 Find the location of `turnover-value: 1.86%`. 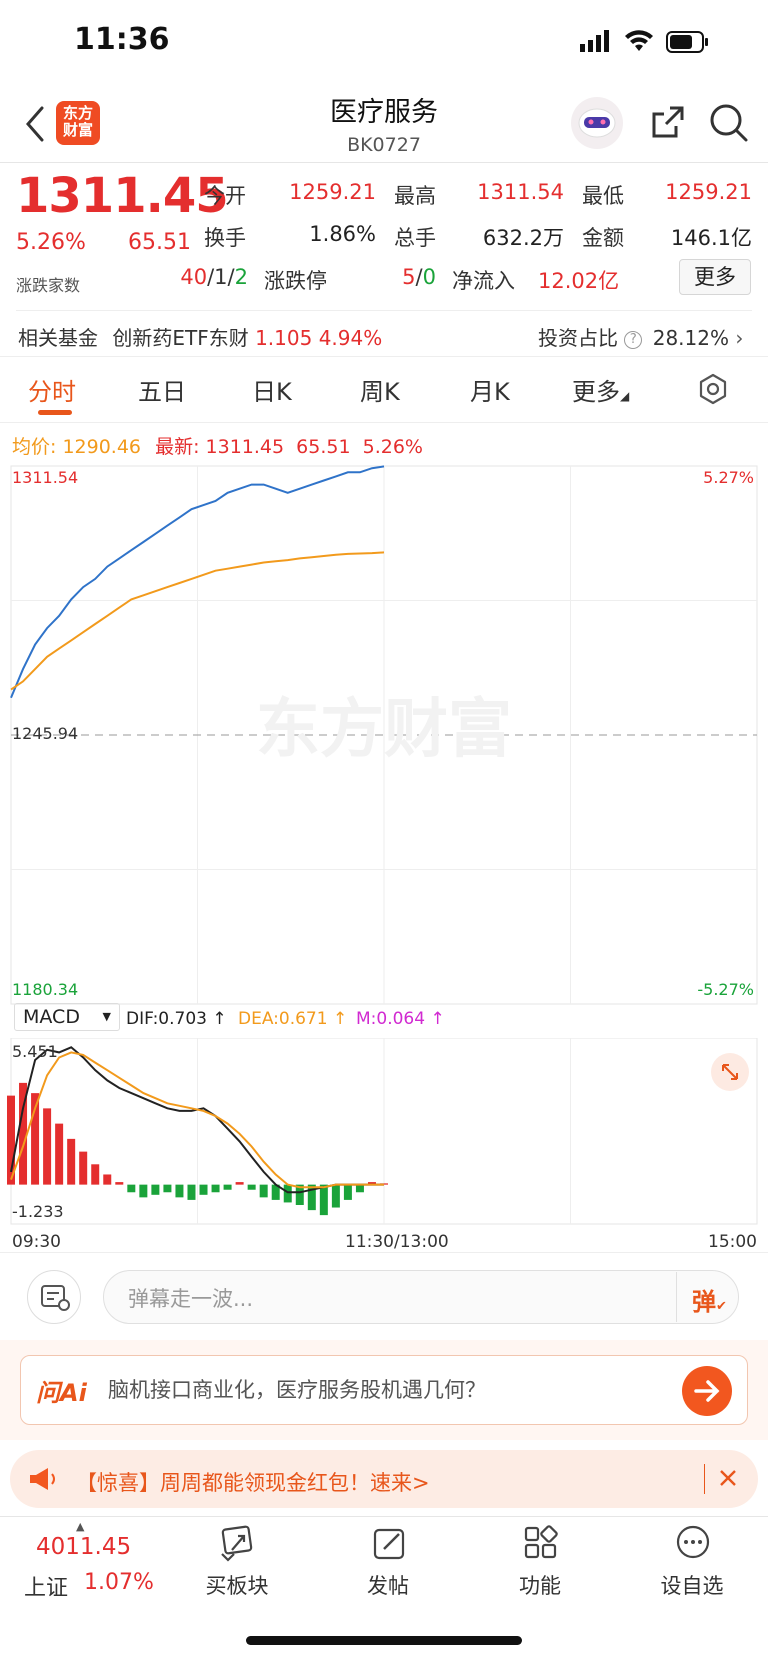

turnover-value: 1.86% is located at coordinates (342, 234).